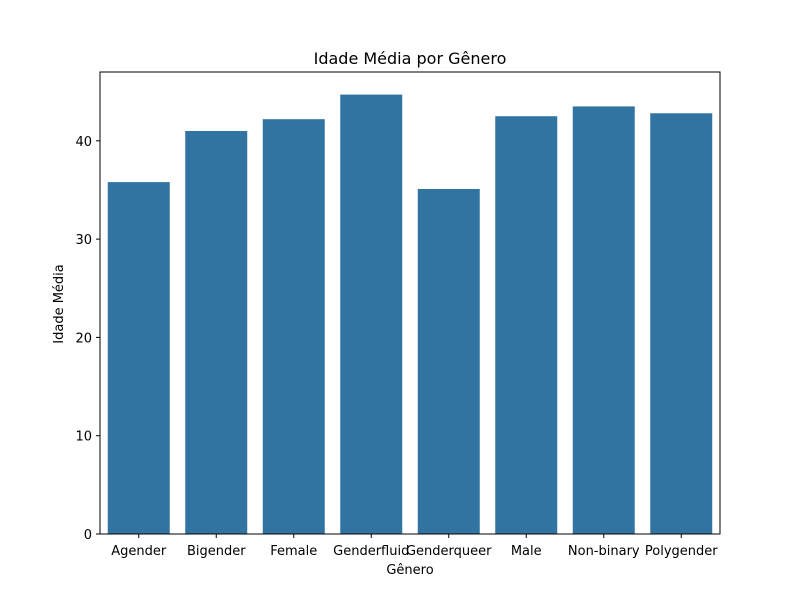 This screenshot has height=600, width=800. I want to click on bar-genderfluid, so click(371, 314).